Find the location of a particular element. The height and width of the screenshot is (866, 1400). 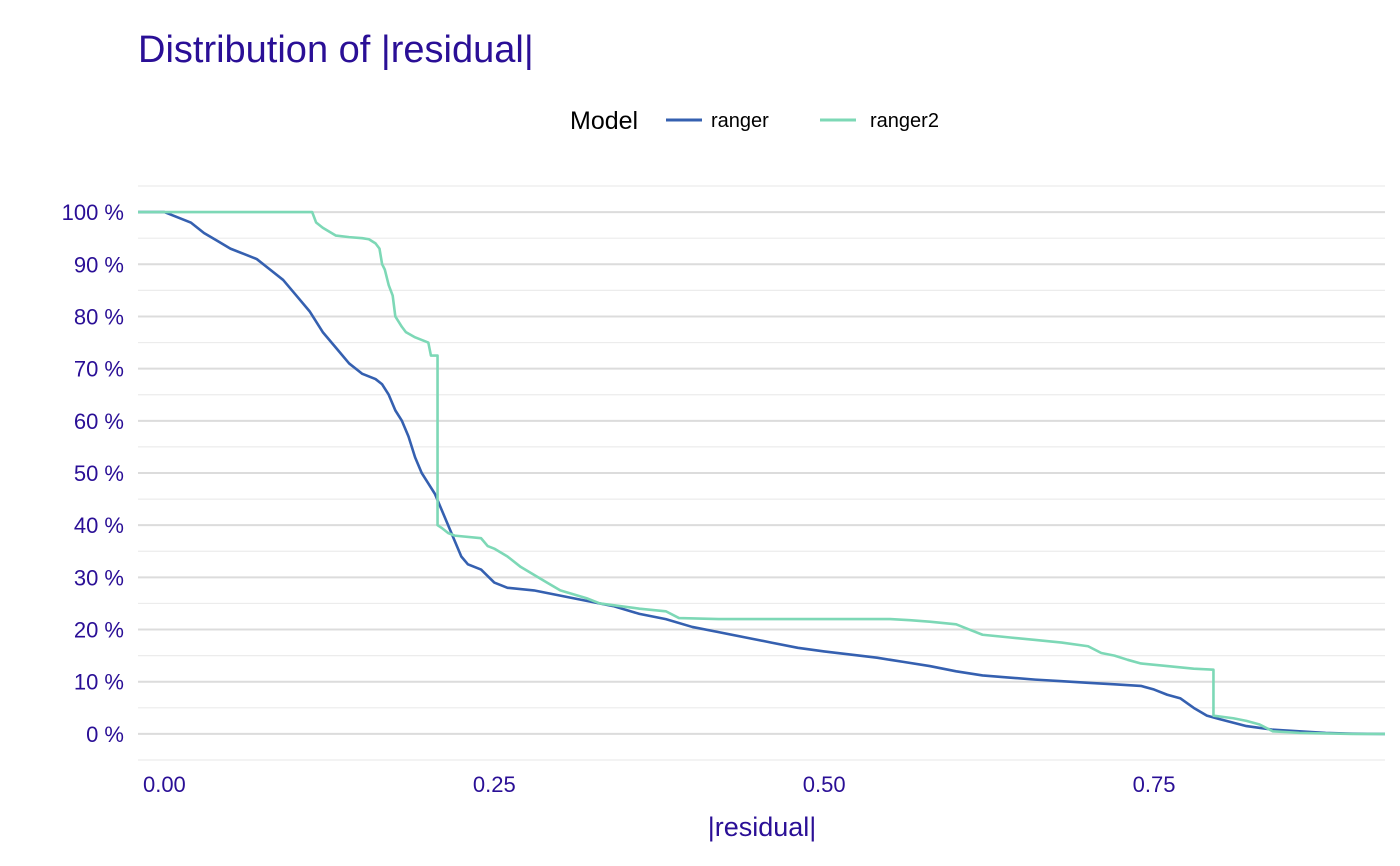

y-tick-label: 90 % is located at coordinates (99, 264).